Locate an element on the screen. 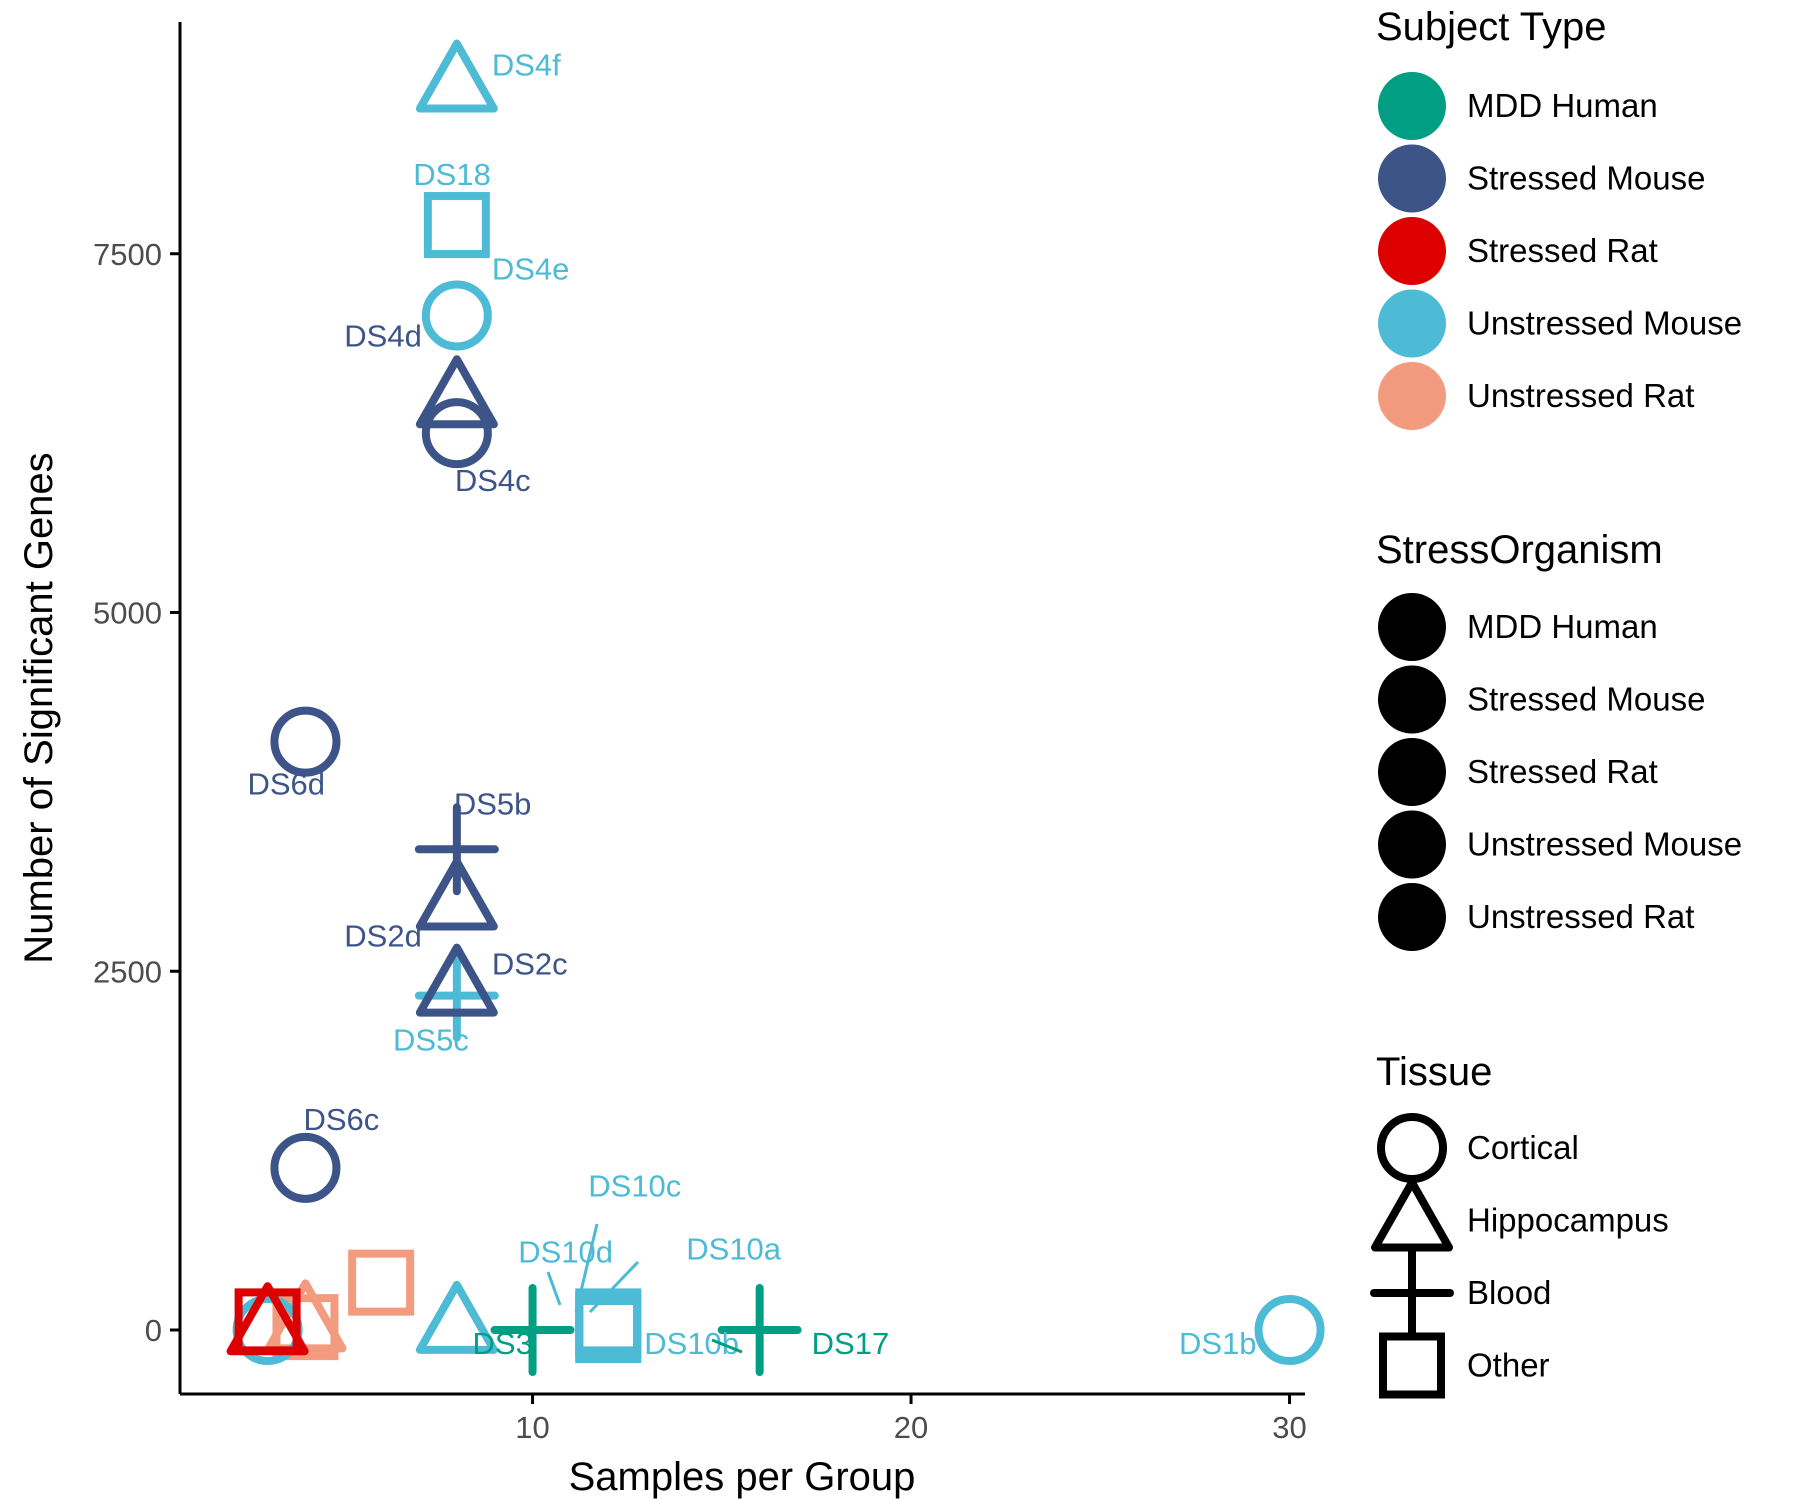 This screenshot has width=1800, height=1500. y-tick-label: 7500 is located at coordinates (127, 254).